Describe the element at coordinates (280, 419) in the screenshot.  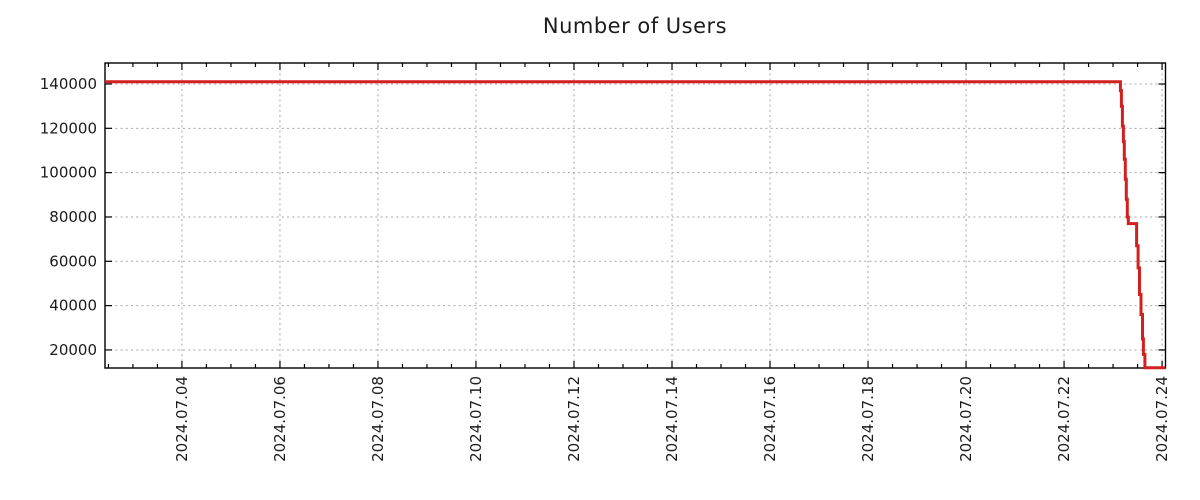
I see `x-tick-label: 2024.07.06` at that location.